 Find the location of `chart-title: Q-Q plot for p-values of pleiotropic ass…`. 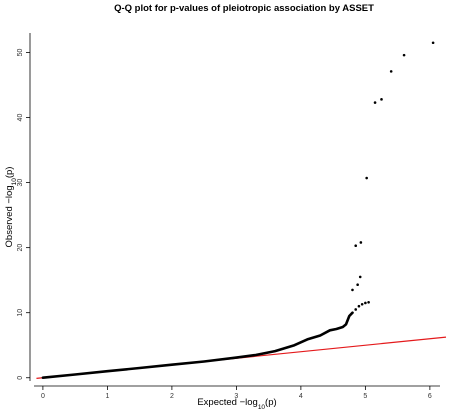

chart-title: Q-Q plot for p-values of pleiotropic ass… is located at coordinates (244, 8).